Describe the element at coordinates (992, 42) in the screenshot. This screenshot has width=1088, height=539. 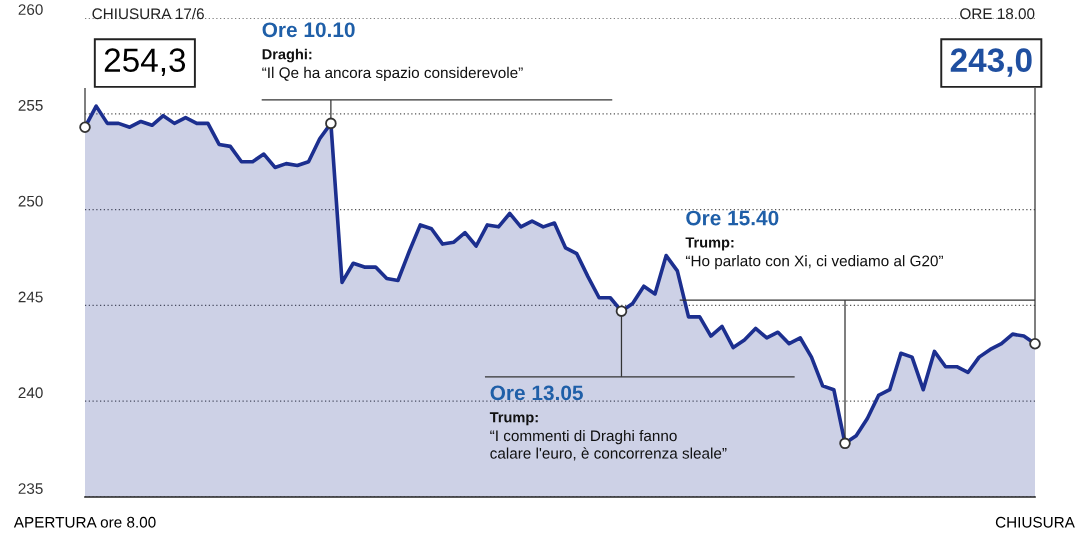
I see `text: ORE 18.00 243,0` at that location.